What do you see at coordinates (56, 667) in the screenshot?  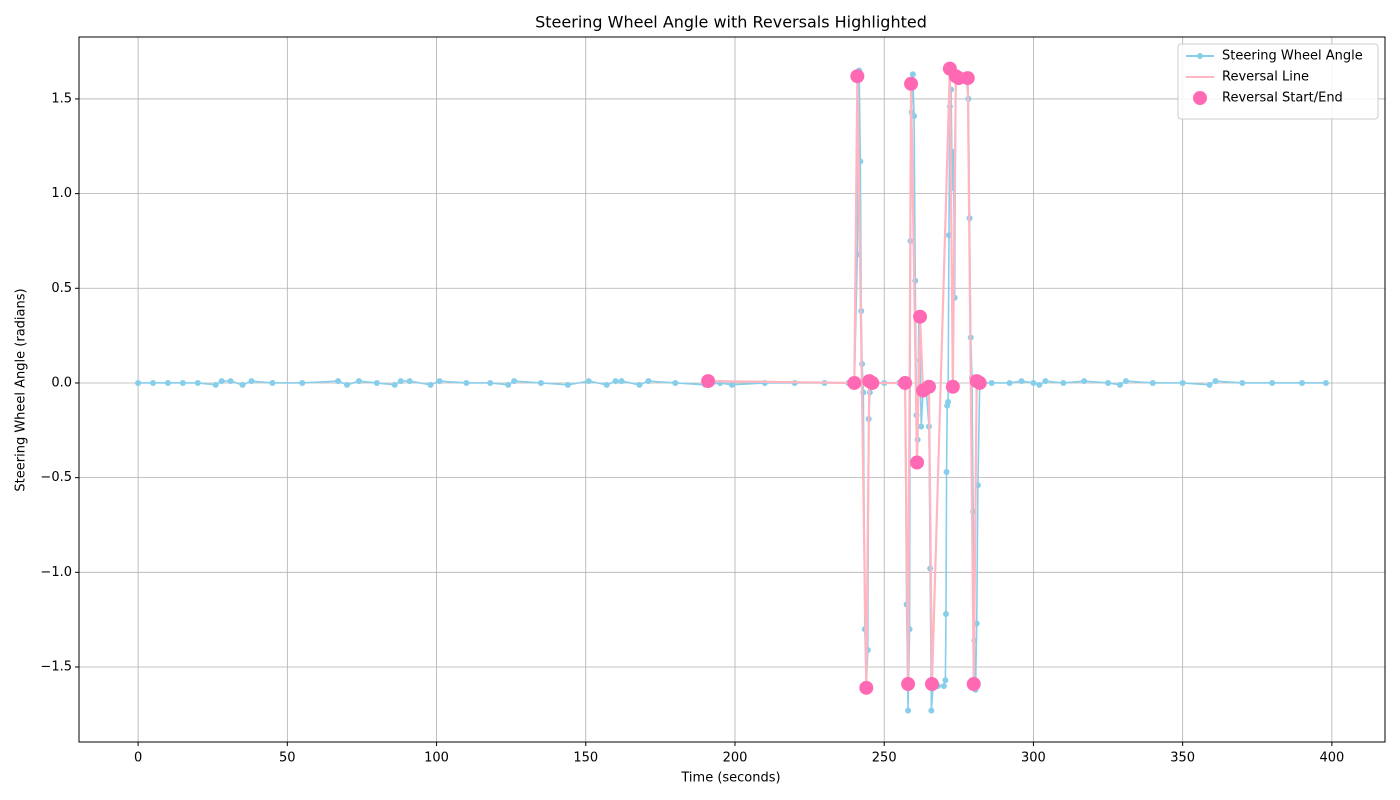 I see `y-tick-label: −1.5` at bounding box center [56, 667].